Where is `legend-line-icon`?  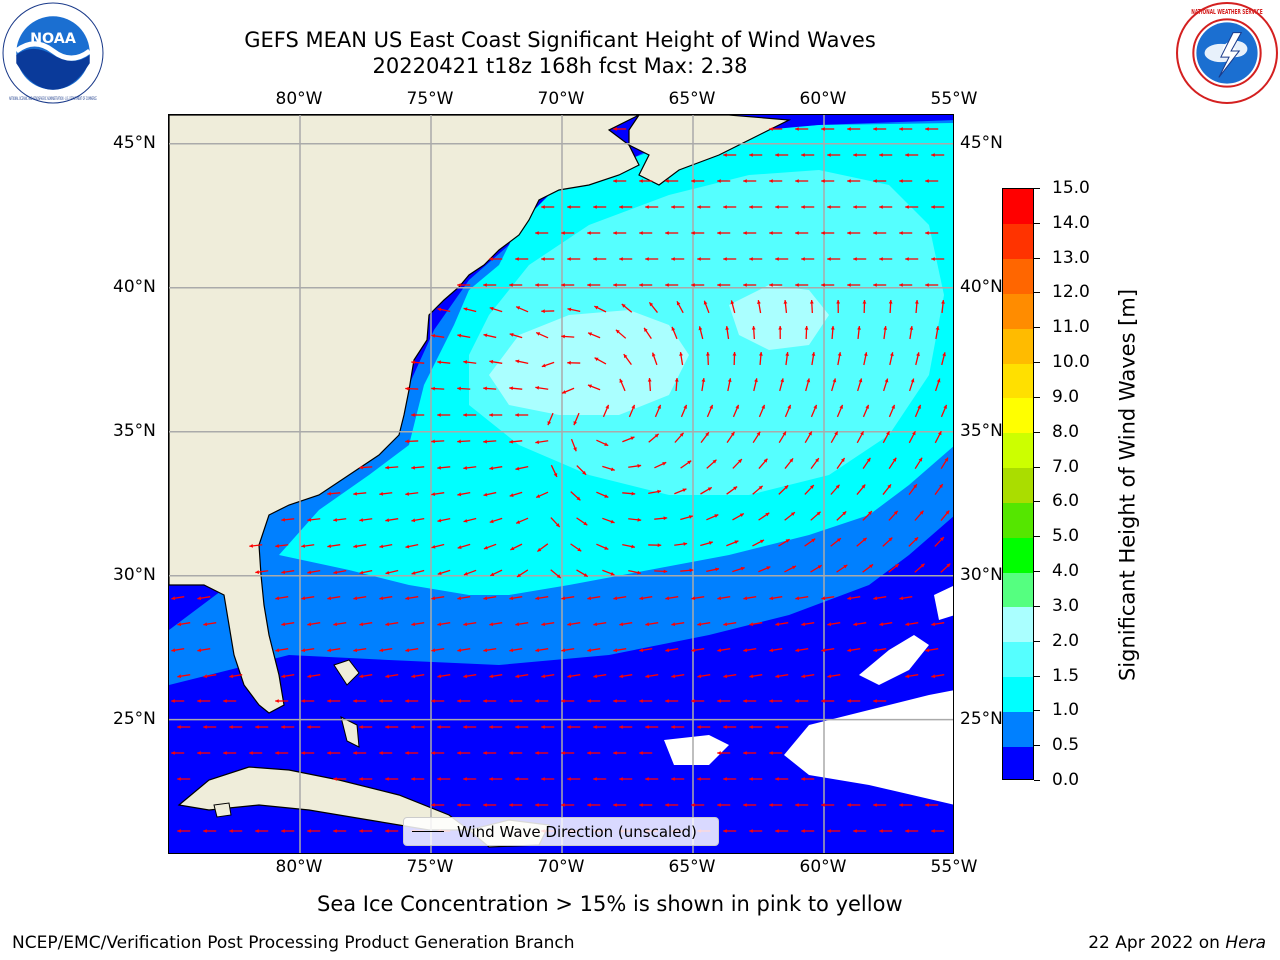
legend-line-icon is located at coordinates (428, 831).